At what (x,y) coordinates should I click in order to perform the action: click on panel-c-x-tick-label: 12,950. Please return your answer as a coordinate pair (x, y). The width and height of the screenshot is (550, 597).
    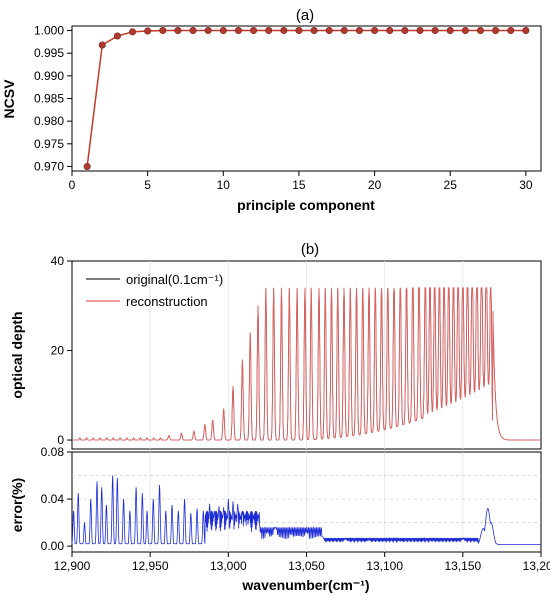
    Looking at the image, I should click on (150, 566).